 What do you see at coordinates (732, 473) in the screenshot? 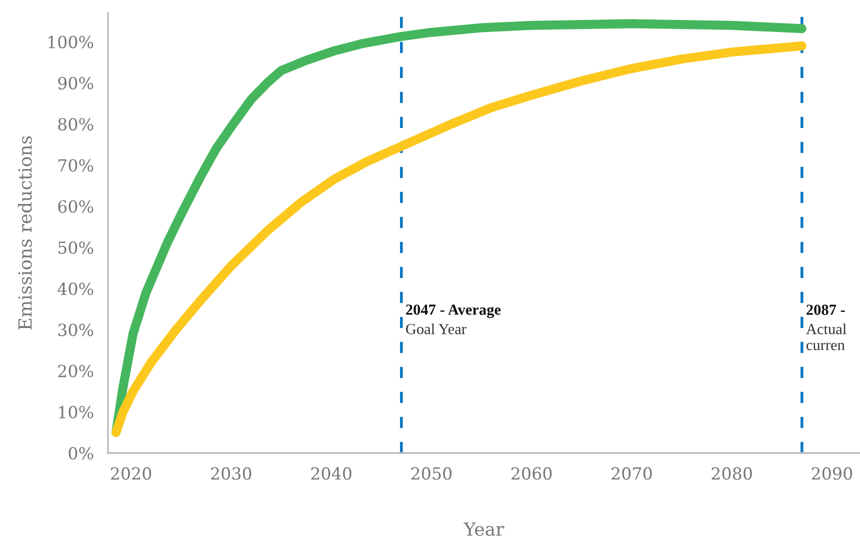
I see `x-tick-label: 2080` at bounding box center [732, 473].